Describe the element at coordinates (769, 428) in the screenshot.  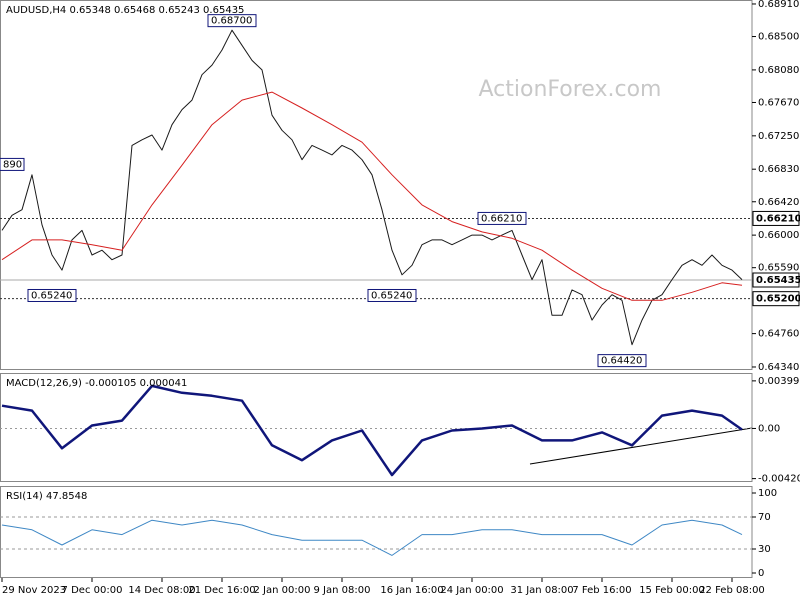
I see `y-tick-label: 0.00` at that location.